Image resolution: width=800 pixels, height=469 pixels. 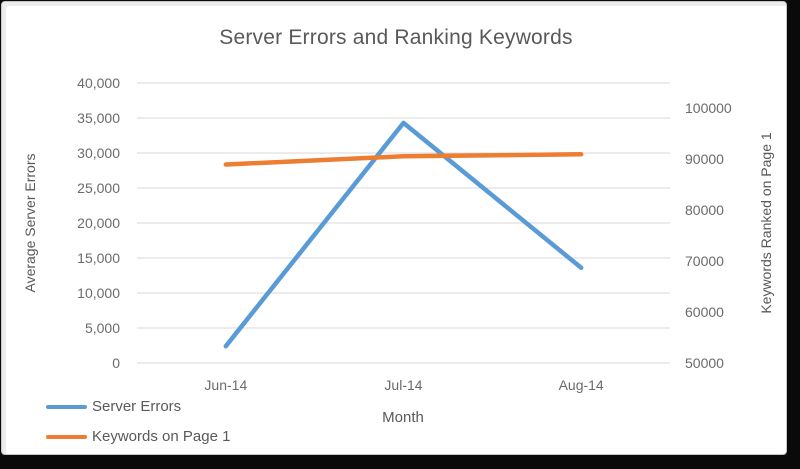 What do you see at coordinates (98, 293) in the screenshot?
I see `left-axis-tick-label: 10,000` at bounding box center [98, 293].